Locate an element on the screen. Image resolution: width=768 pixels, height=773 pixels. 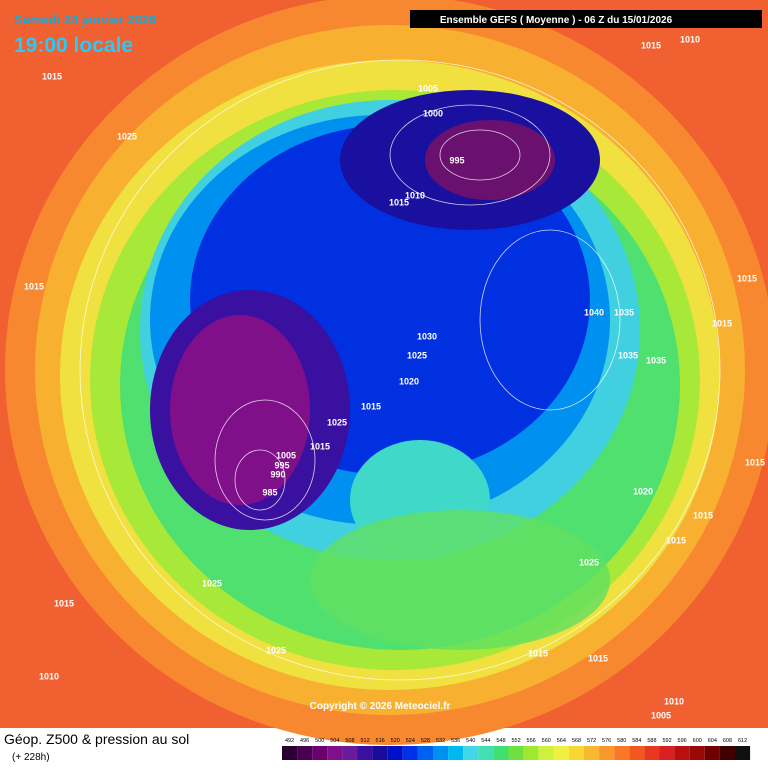
legend-label: 504 is located at coordinates (334, 741).